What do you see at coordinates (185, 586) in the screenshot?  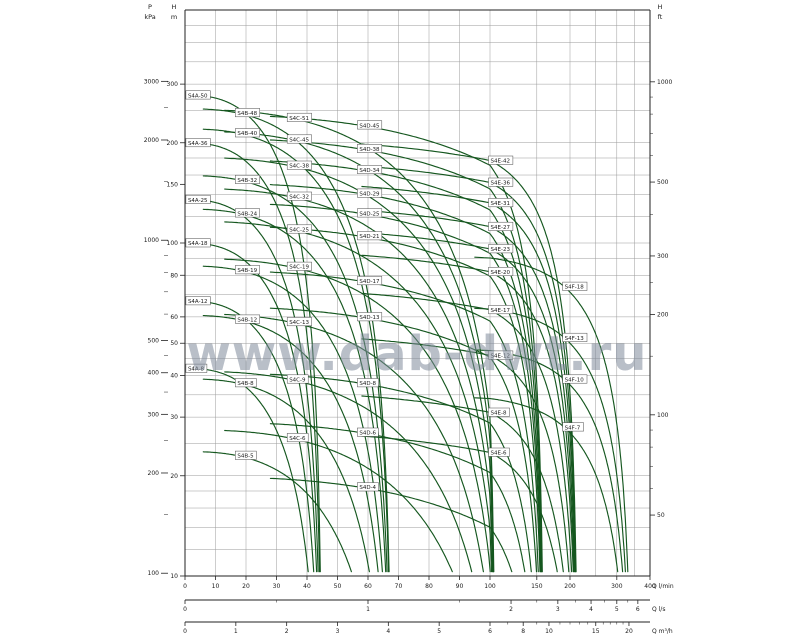 I see `lmin-tick-label: 0` at bounding box center [185, 586].